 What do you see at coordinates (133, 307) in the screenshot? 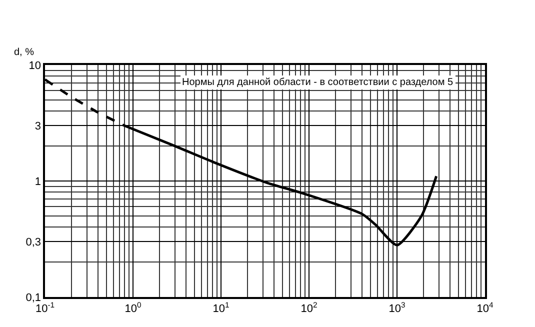
I see `x-tick-label: 10$^{0}$` at bounding box center [133, 307].